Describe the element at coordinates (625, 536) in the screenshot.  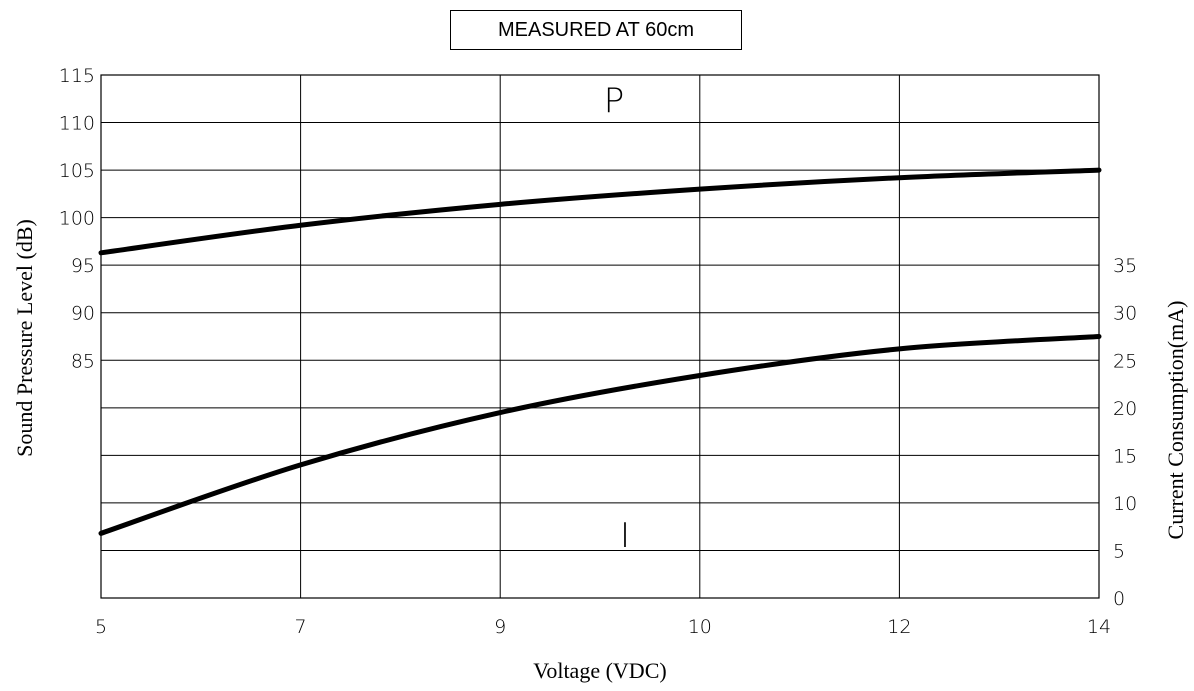
I see `series-label-I: I` at that location.